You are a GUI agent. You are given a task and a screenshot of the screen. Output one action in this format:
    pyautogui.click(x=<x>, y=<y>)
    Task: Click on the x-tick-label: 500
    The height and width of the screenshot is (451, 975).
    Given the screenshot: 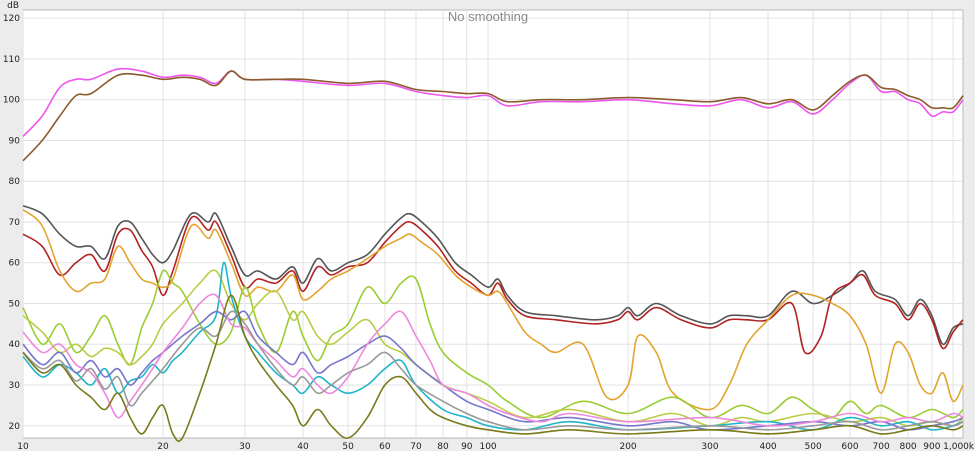 What is the action you would take?
    pyautogui.click(x=813, y=446)
    